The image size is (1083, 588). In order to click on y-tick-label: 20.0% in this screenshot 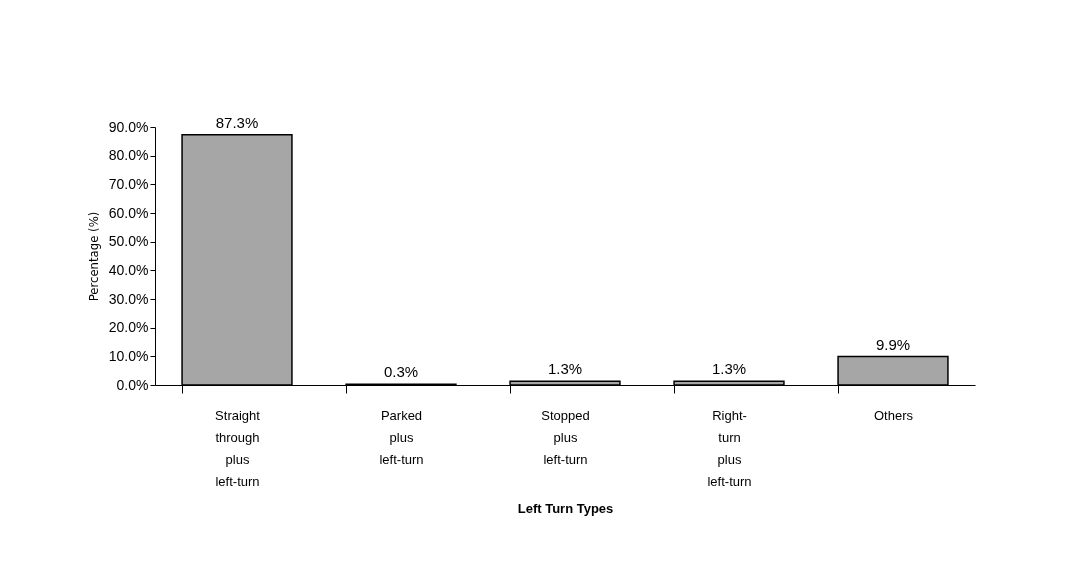, I will do `click(128, 327)`.